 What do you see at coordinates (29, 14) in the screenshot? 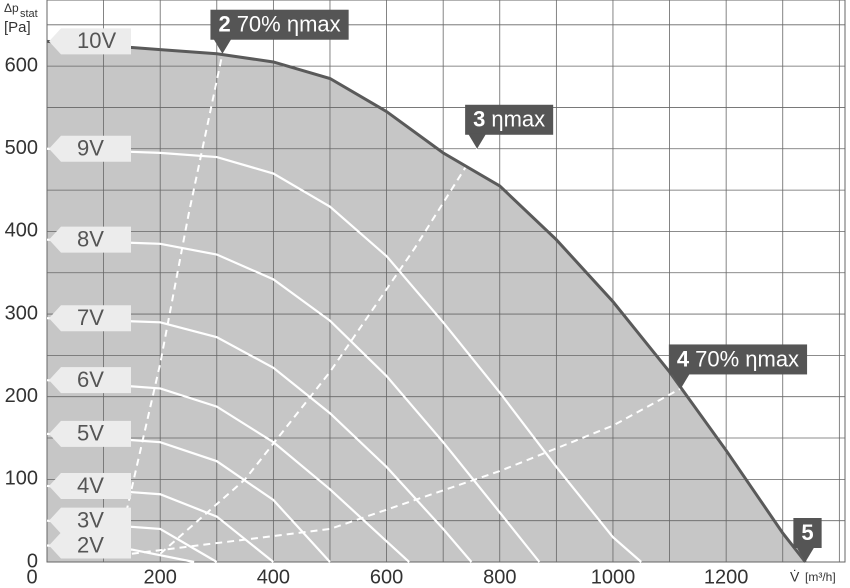
I see `y-label-subscript: stat` at bounding box center [29, 14].